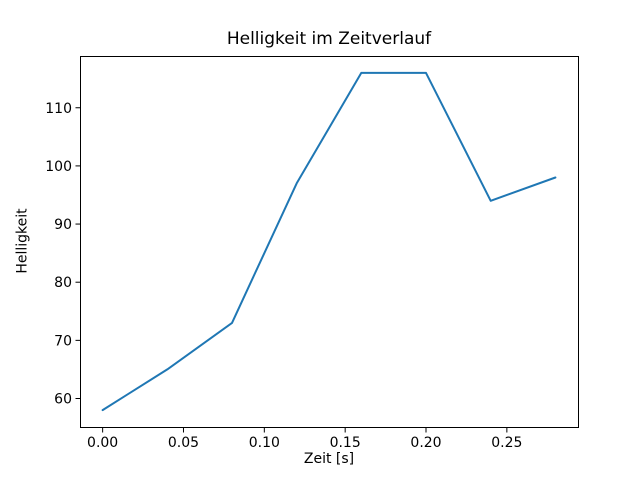 The image size is (640, 480). What do you see at coordinates (329, 459) in the screenshot?
I see `x-axis-label: Zeit [s]` at bounding box center [329, 459].